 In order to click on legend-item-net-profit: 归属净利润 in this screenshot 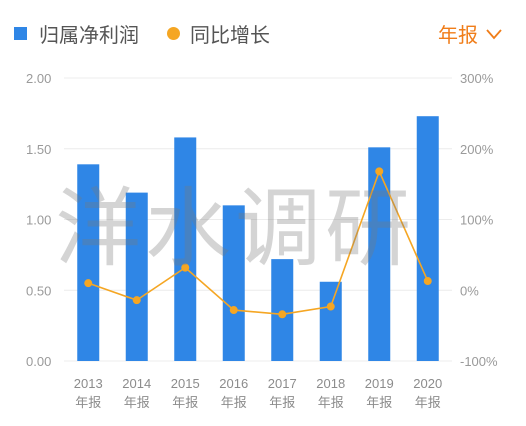, I will do `click(76, 33)`.